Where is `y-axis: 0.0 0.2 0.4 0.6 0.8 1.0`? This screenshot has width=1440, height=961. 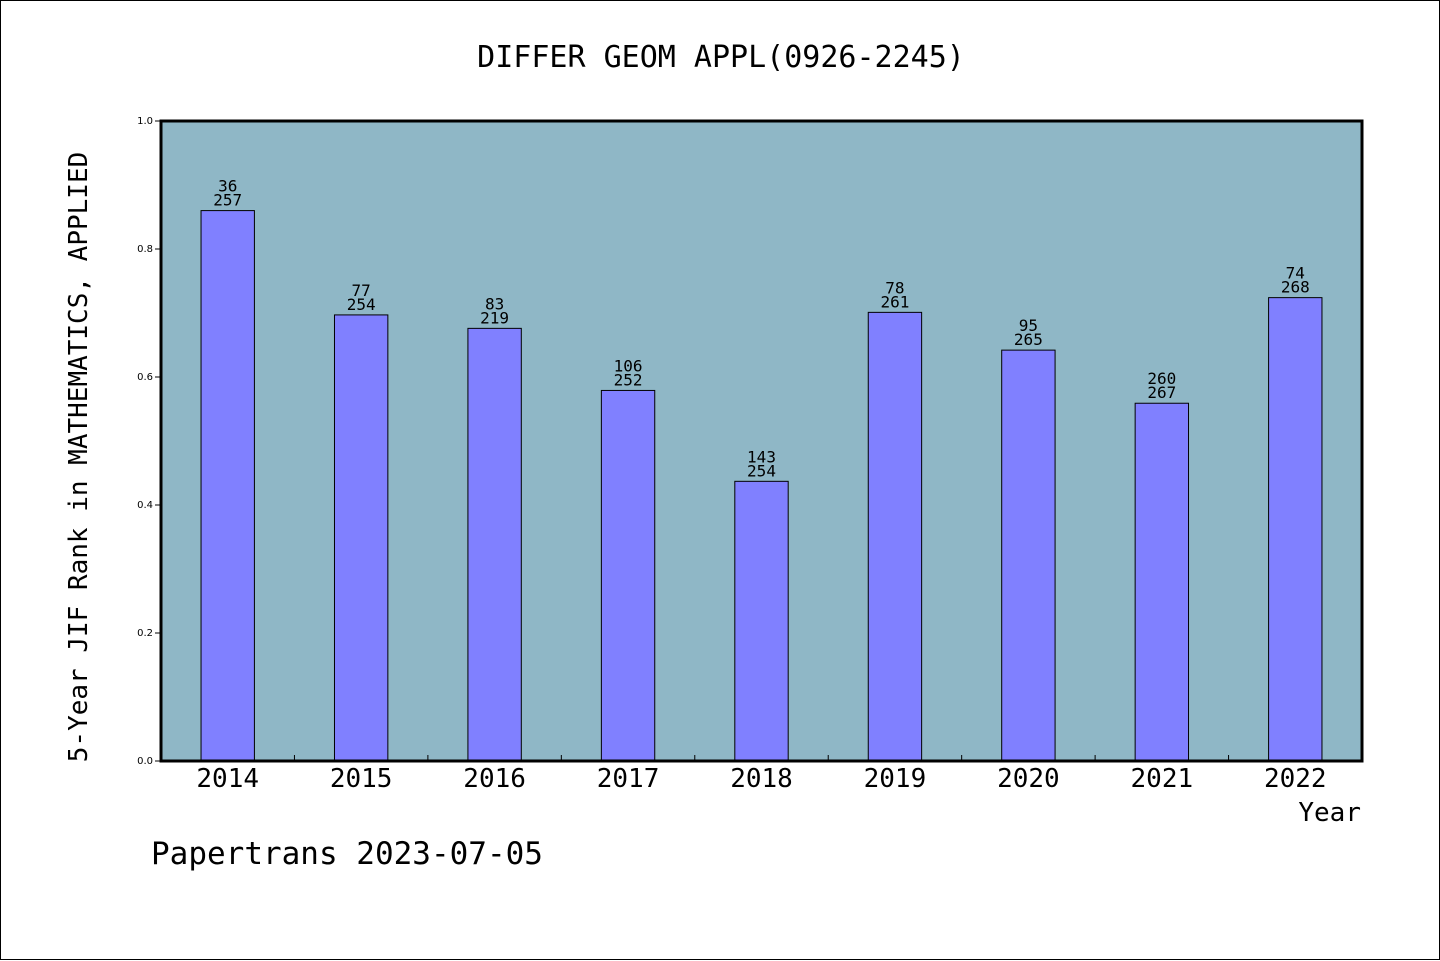 y-axis: 0.0 0.2 0.4 0.6 0.8 1.0 is located at coordinates (149, 441).